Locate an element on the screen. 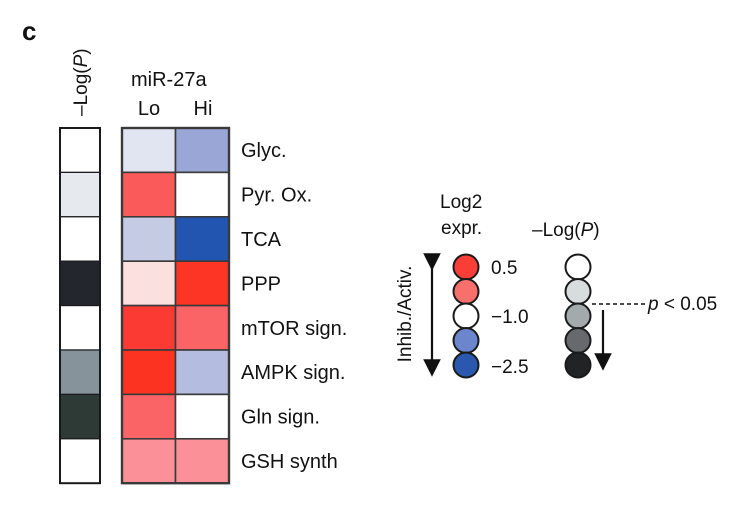 Image resolution: width=750 pixels, height=508 pixels. panel-label: c is located at coordinates (29, 31).